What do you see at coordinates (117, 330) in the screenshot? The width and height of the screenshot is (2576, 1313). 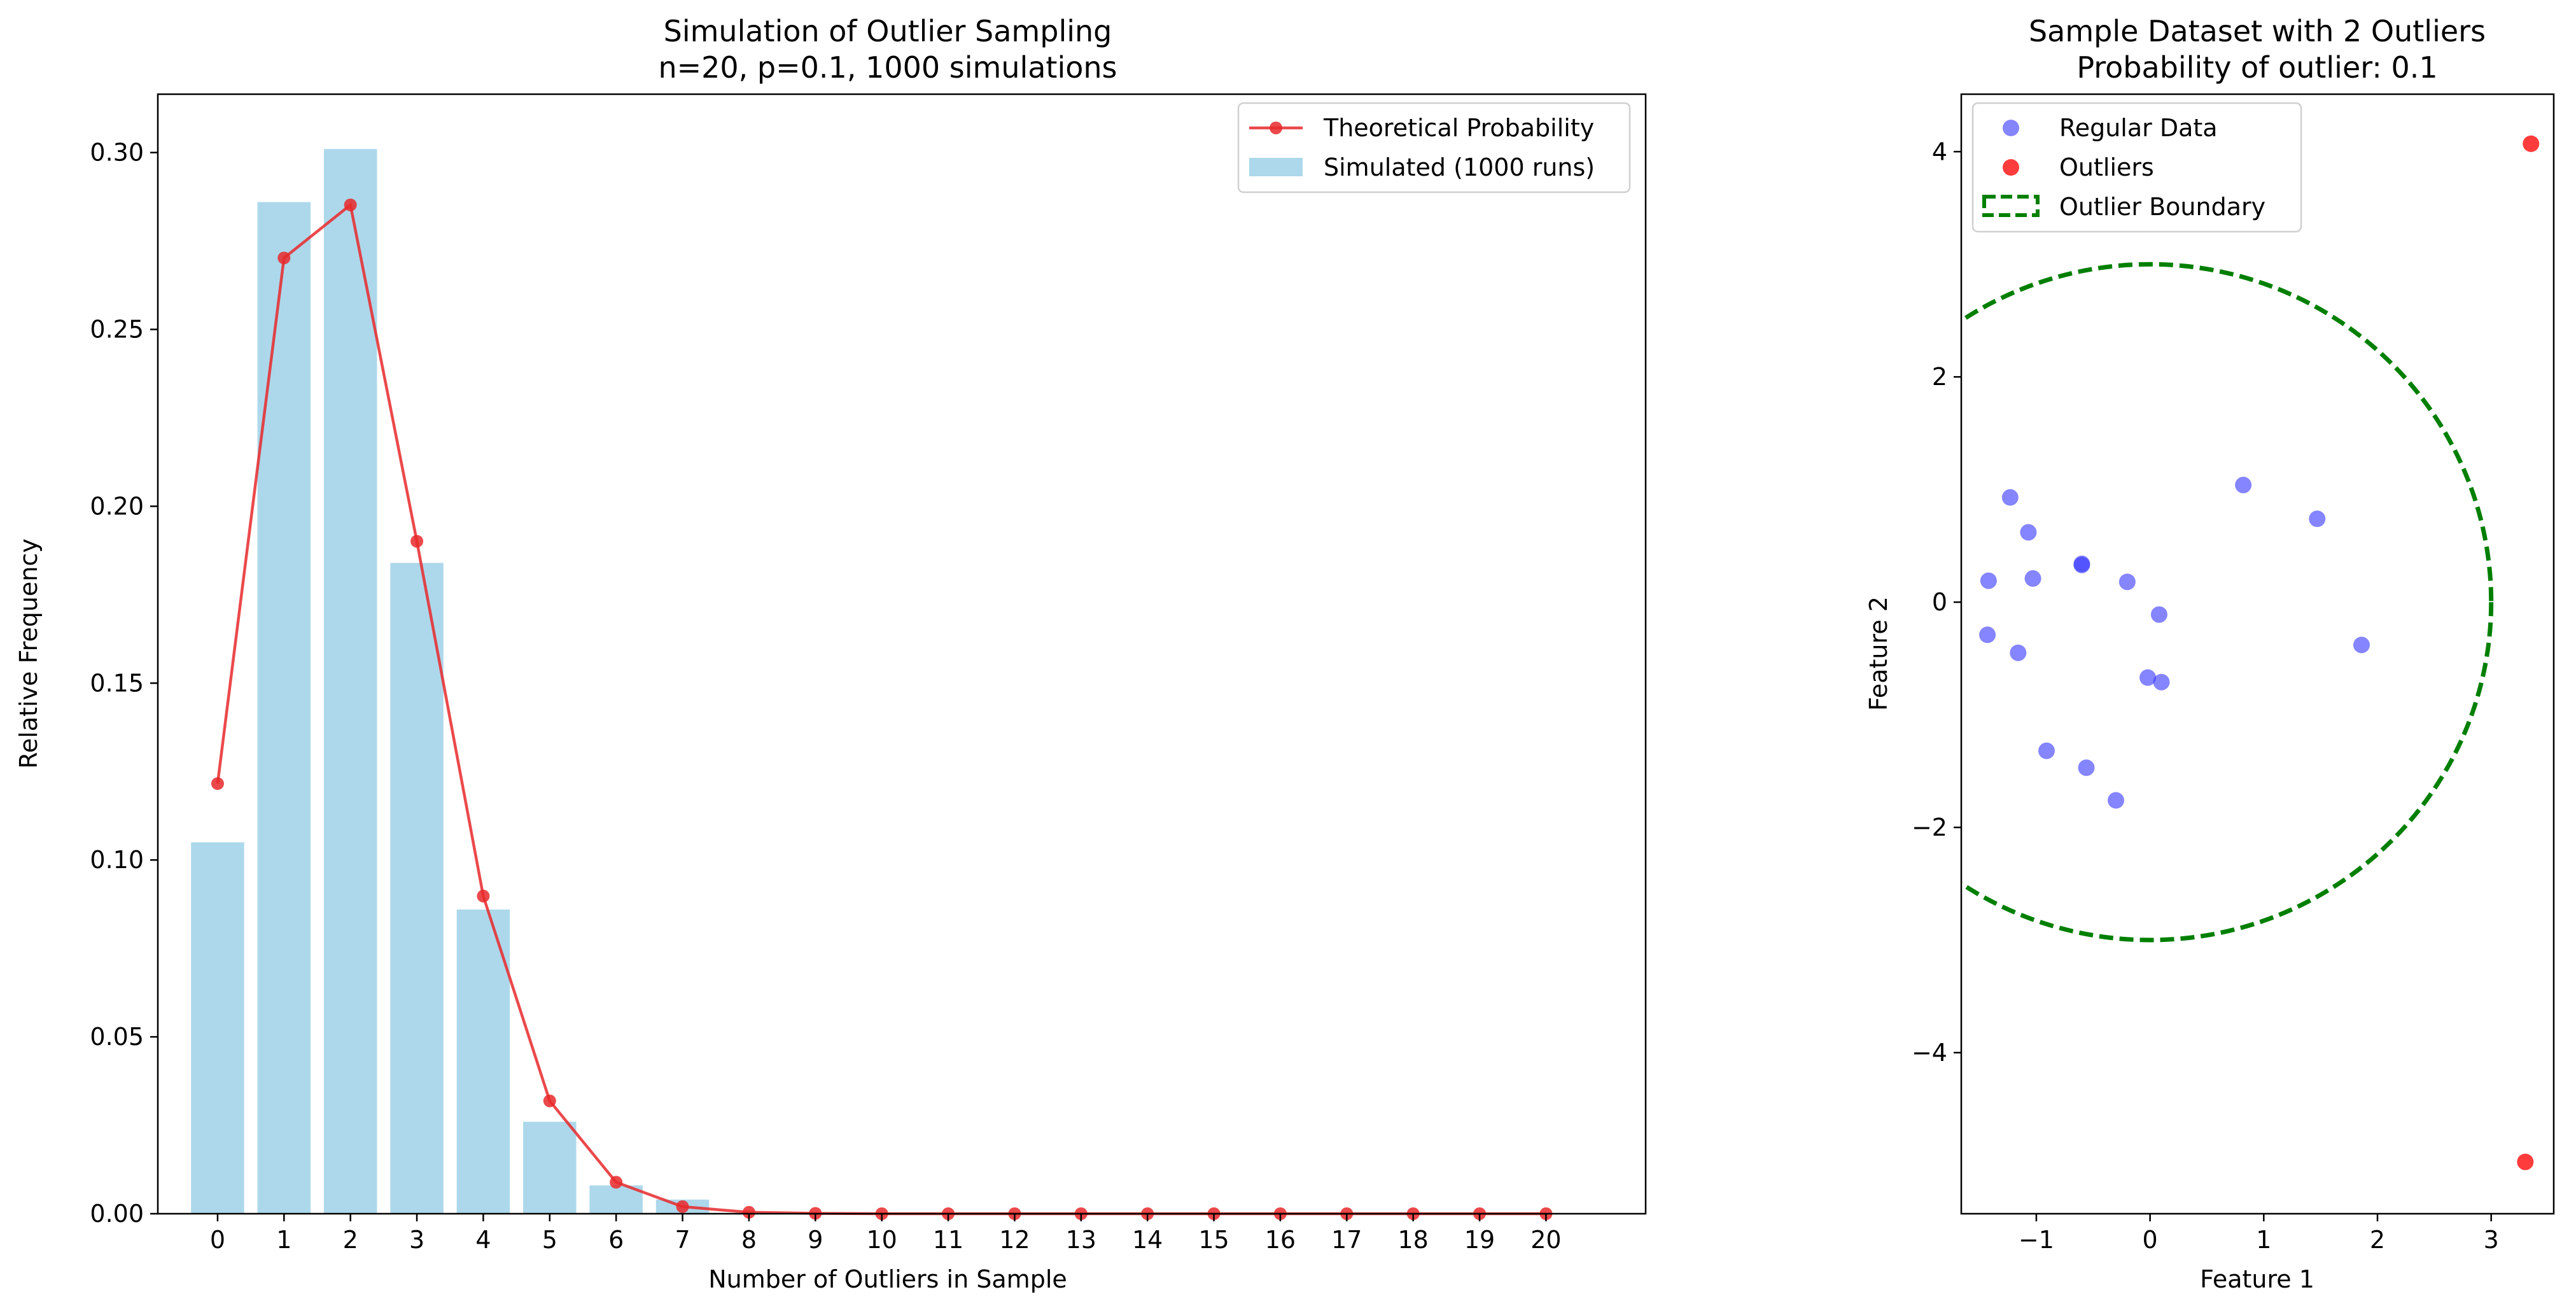 I see `histogram-y-tick-label: 0.25` at bounding box center [117, 330].